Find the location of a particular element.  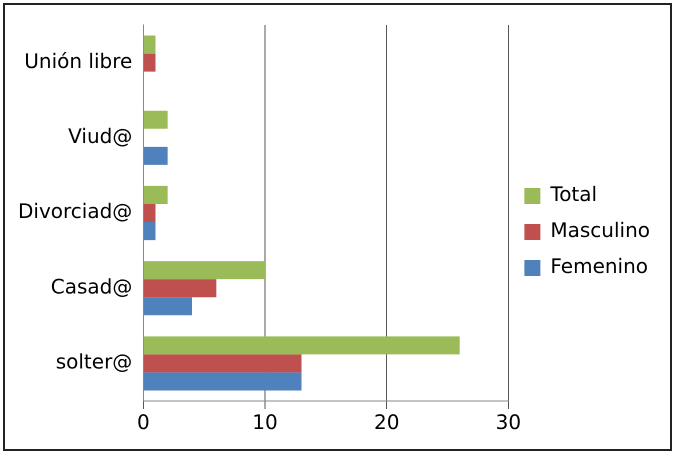

x-tick-label: 30 is located at coordinates (509, 422).